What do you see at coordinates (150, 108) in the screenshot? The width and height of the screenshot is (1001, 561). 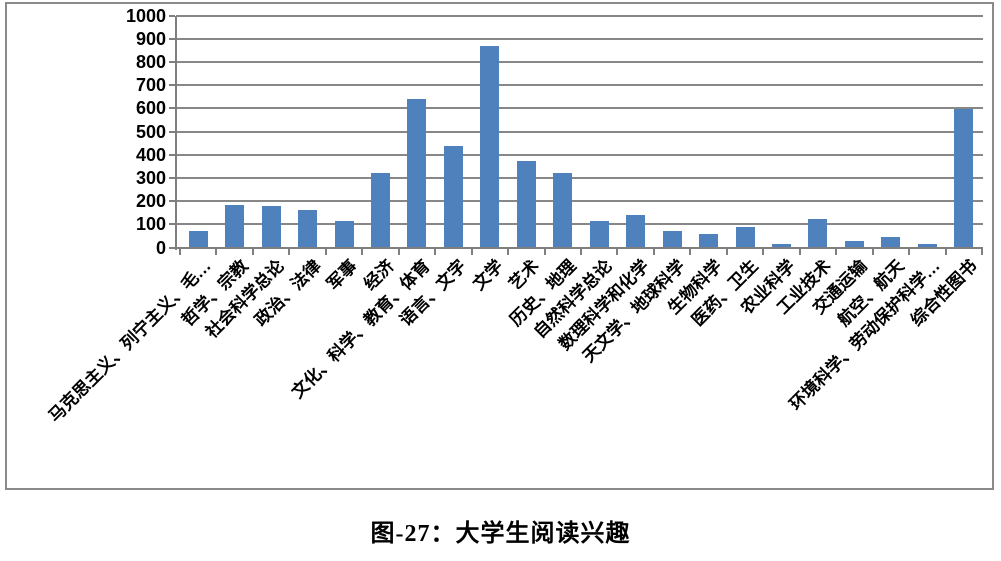 I see `y-axis-label: 600` at bounding box center [150, 108].